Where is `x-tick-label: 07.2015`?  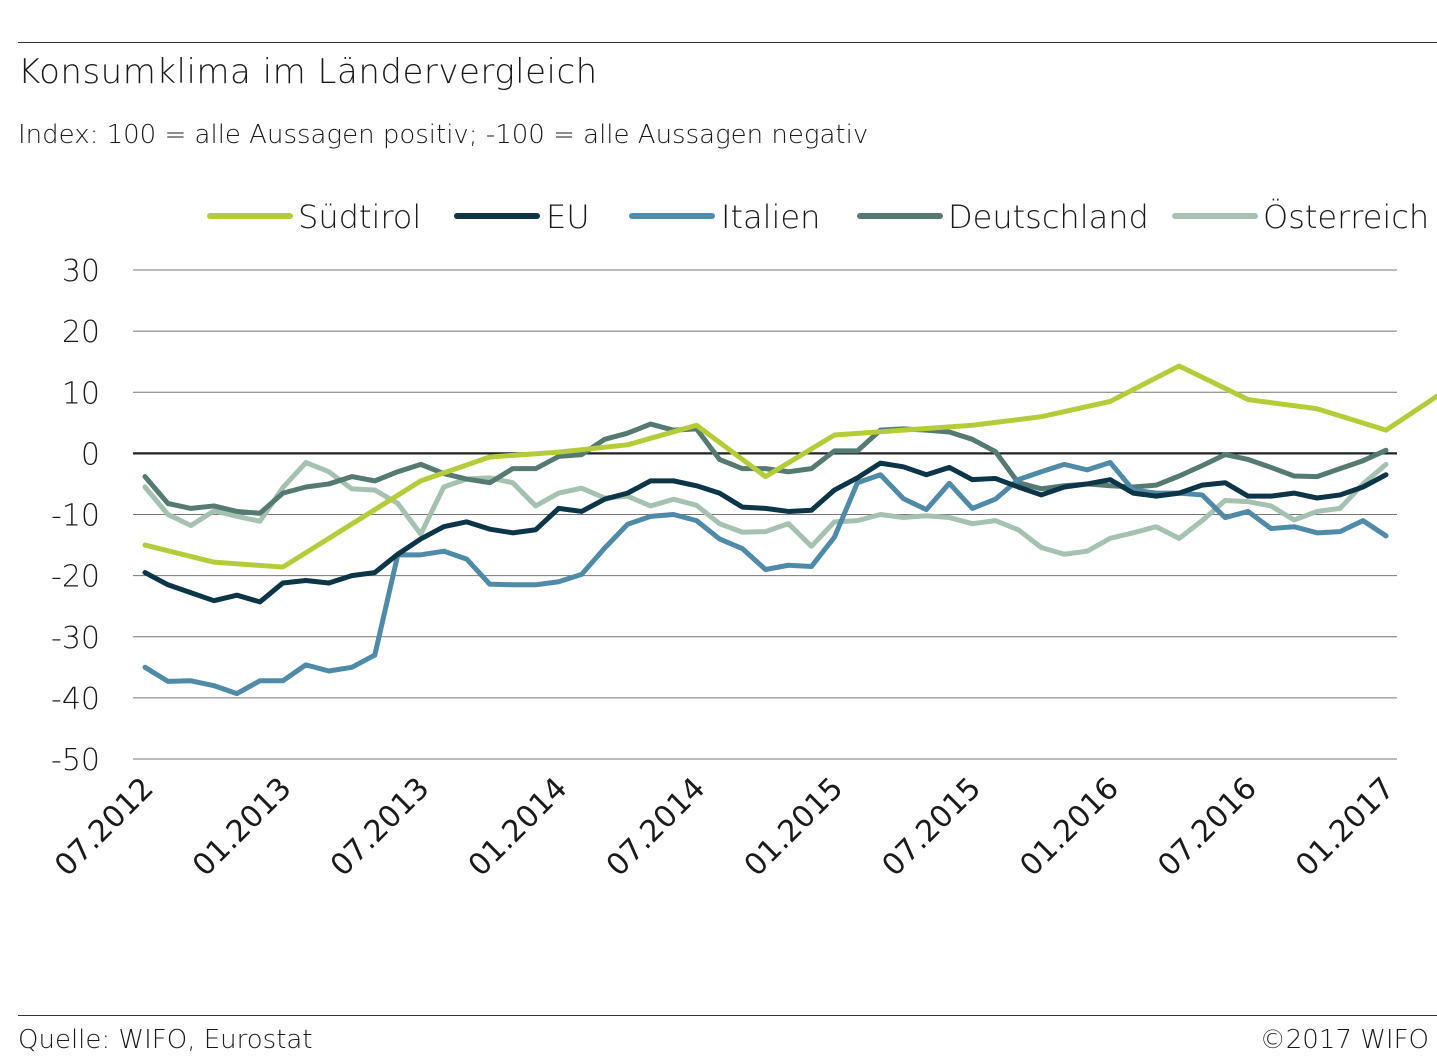
x-tick-label: 07.2015 is located at coordinates (932, 827).